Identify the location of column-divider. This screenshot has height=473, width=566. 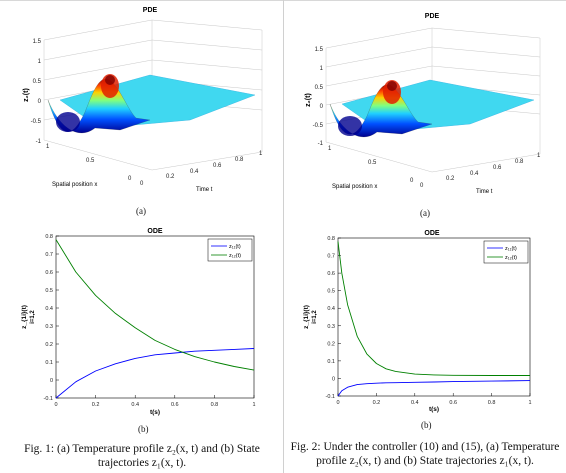
(283, 236).